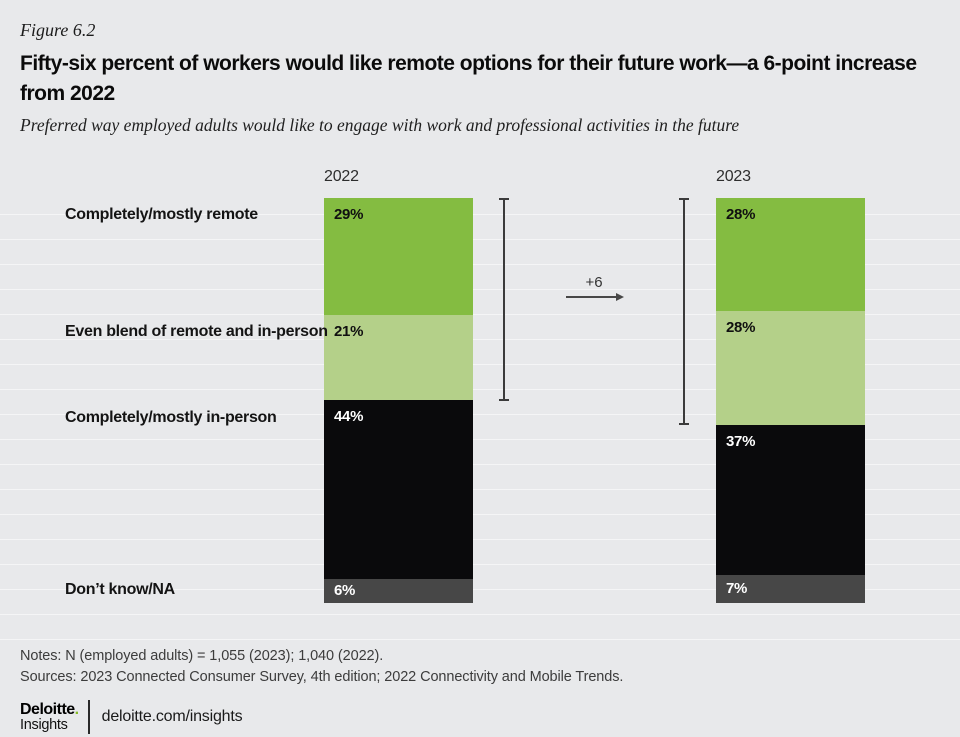 This screenshot has width=960, height=737. I want to click on footer: Deloitte. Insights deloitte.com/insights, so click(131, 717).